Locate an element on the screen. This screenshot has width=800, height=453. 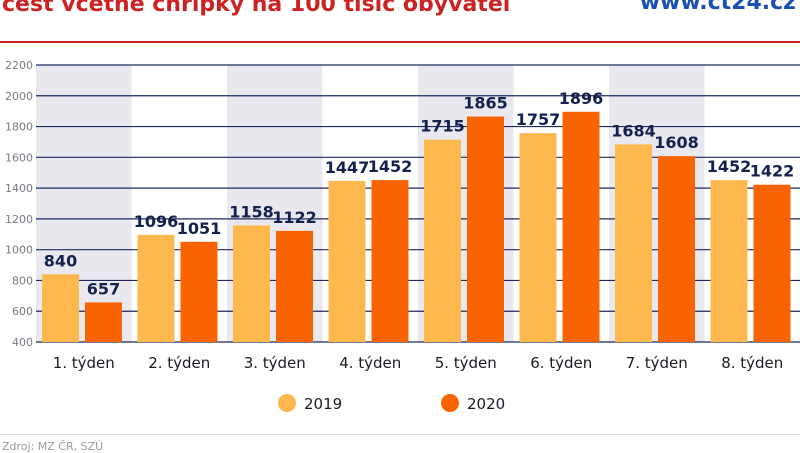
y-tick-label: 800 is located at coordinates (22, 280).